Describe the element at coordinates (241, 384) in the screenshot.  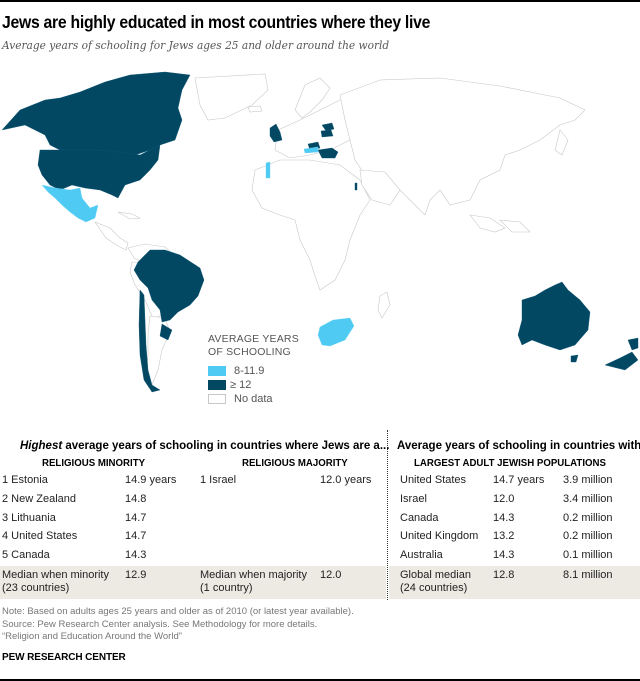
I see `legend-label: ≥ 12` at that location.